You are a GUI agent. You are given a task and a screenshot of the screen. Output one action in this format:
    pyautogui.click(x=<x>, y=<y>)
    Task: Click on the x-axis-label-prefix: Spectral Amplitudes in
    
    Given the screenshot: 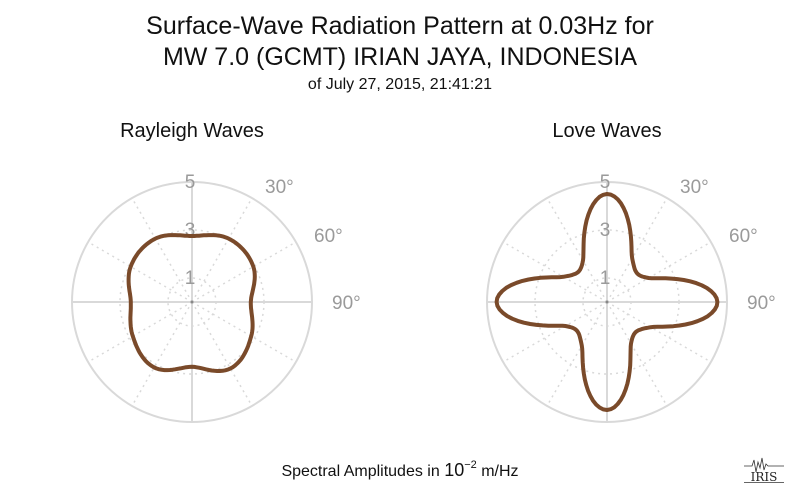 What is the action you would take?
    pyautogui.click(x=363, y=471)
    